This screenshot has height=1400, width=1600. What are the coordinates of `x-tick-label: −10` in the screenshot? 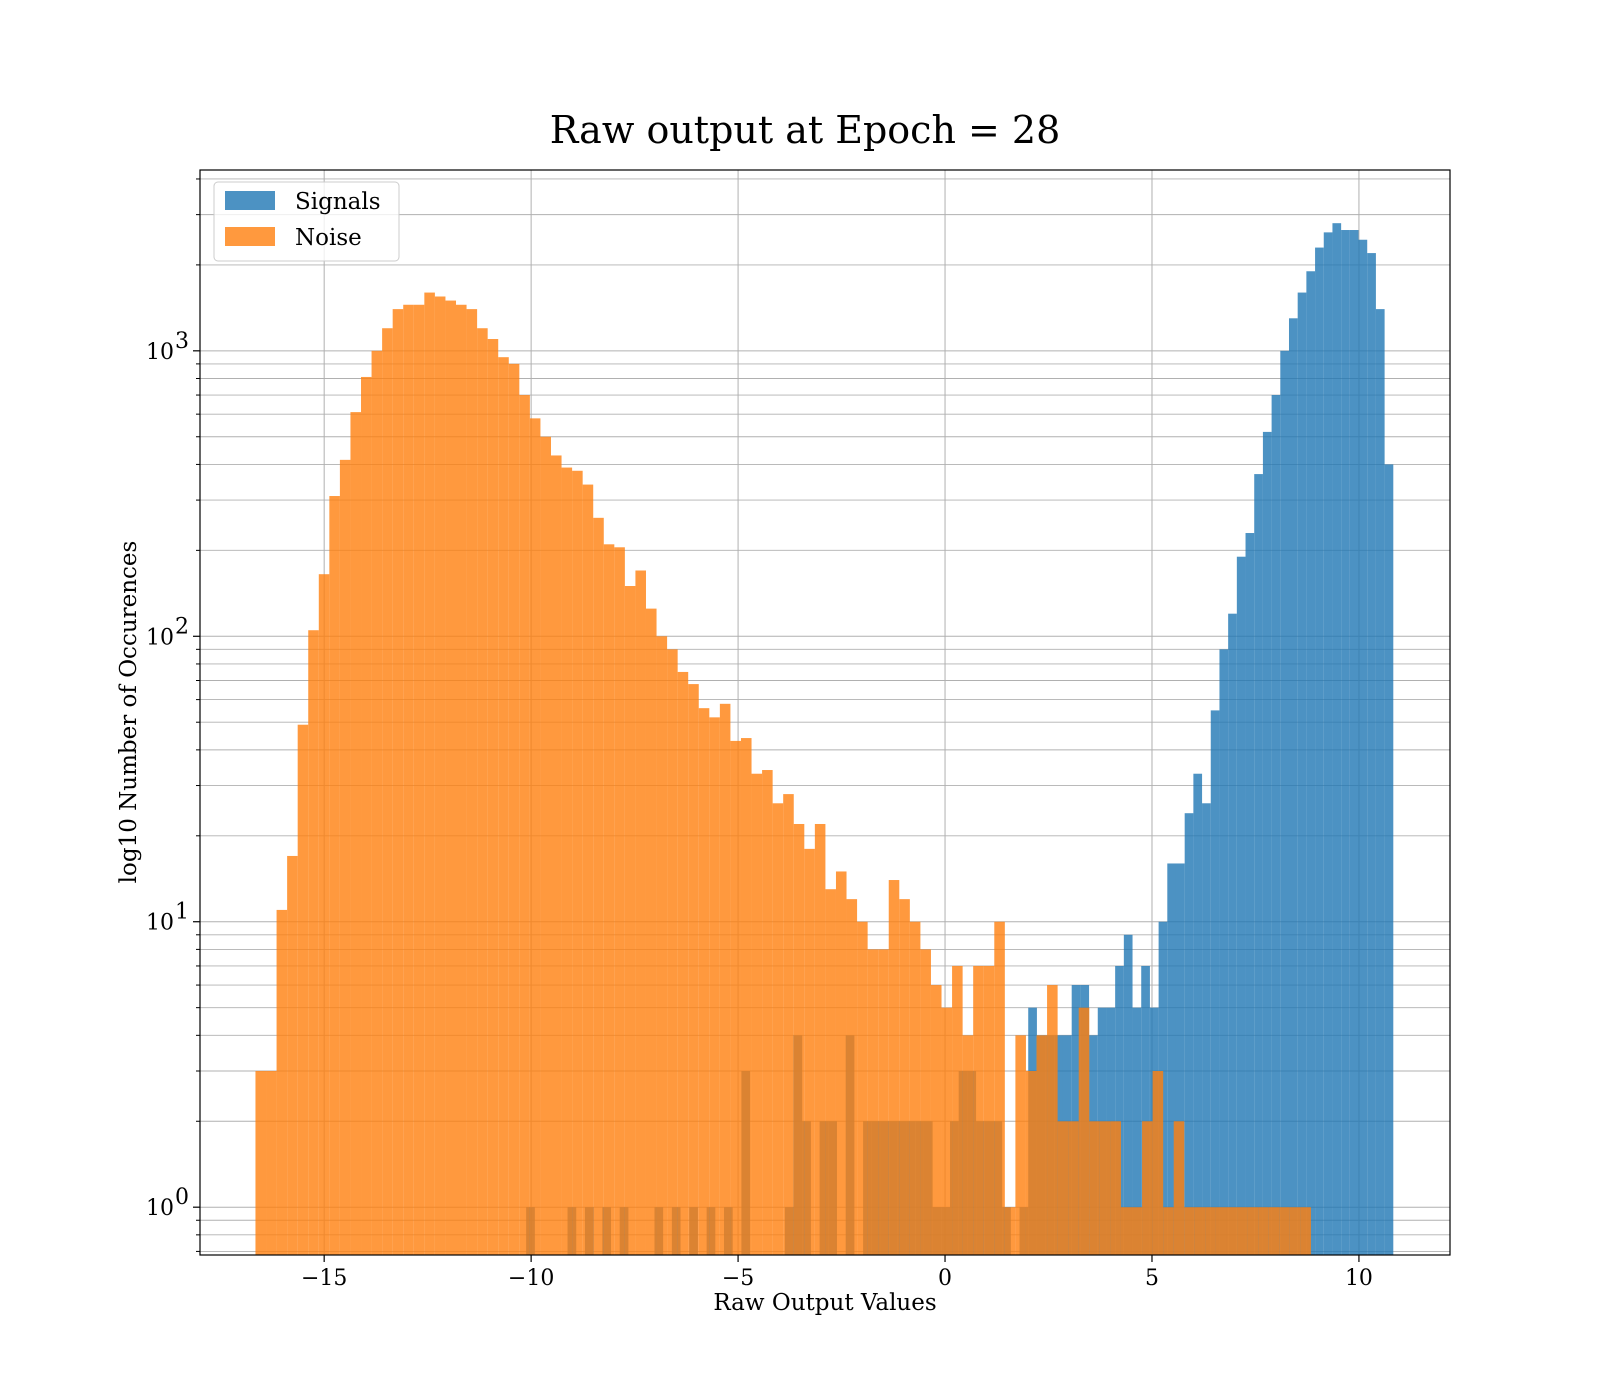 It's located at (531, 1278).